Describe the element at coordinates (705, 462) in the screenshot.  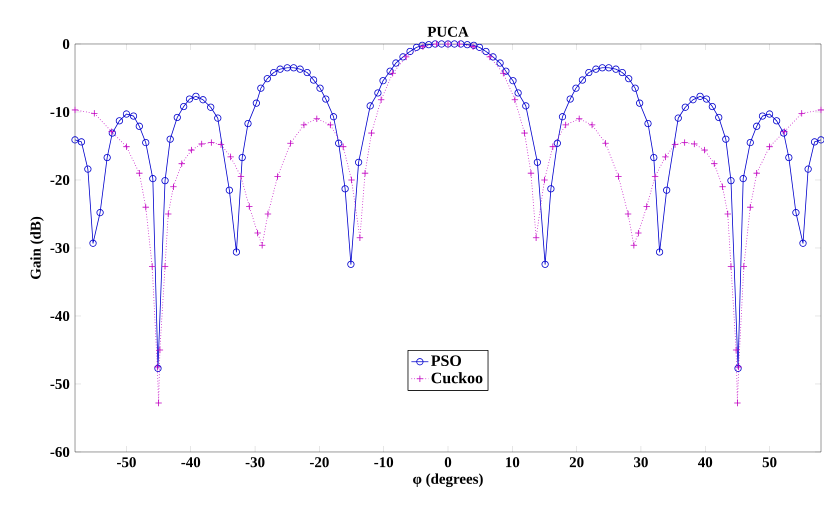
I see `x-tick-label: 40` at that location.